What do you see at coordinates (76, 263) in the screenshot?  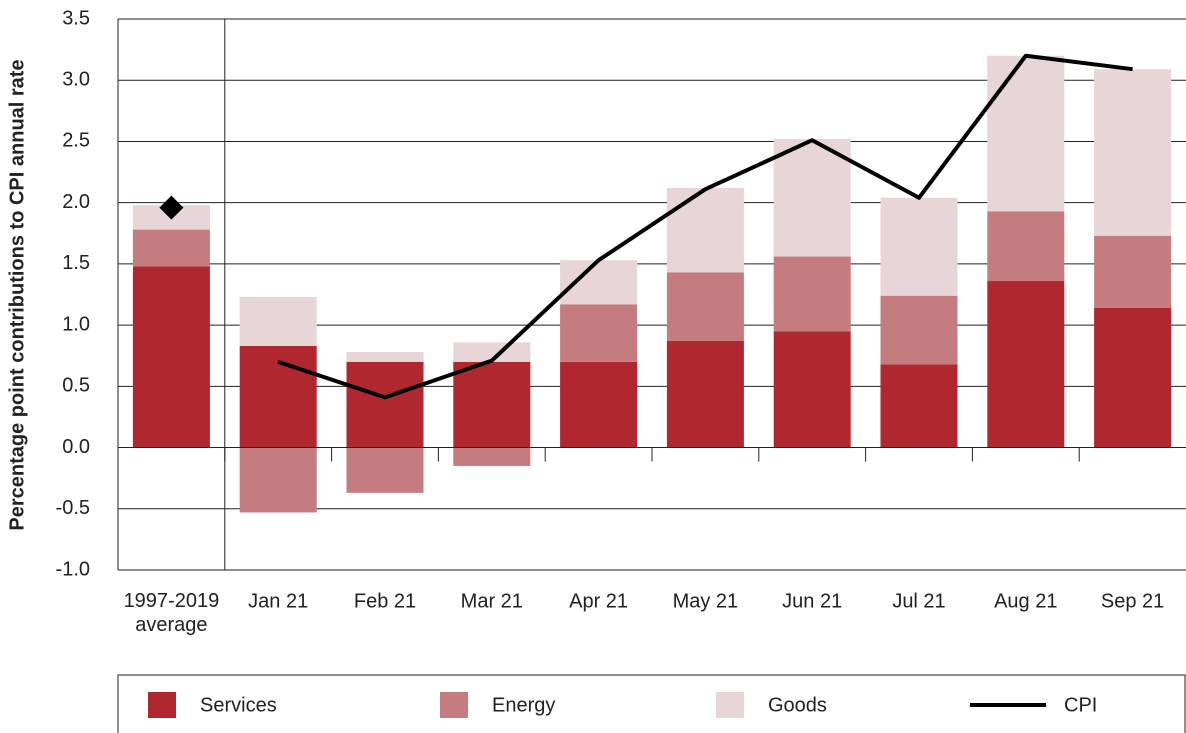 I see `y-tick-label: 1.5` at bounding box center [76, 263].